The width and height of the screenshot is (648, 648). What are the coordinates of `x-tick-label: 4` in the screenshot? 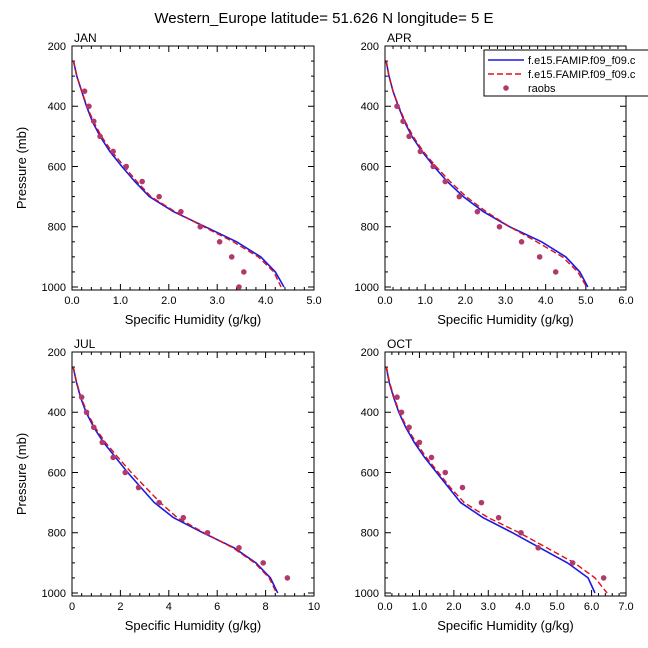 It's located at (169, 607).